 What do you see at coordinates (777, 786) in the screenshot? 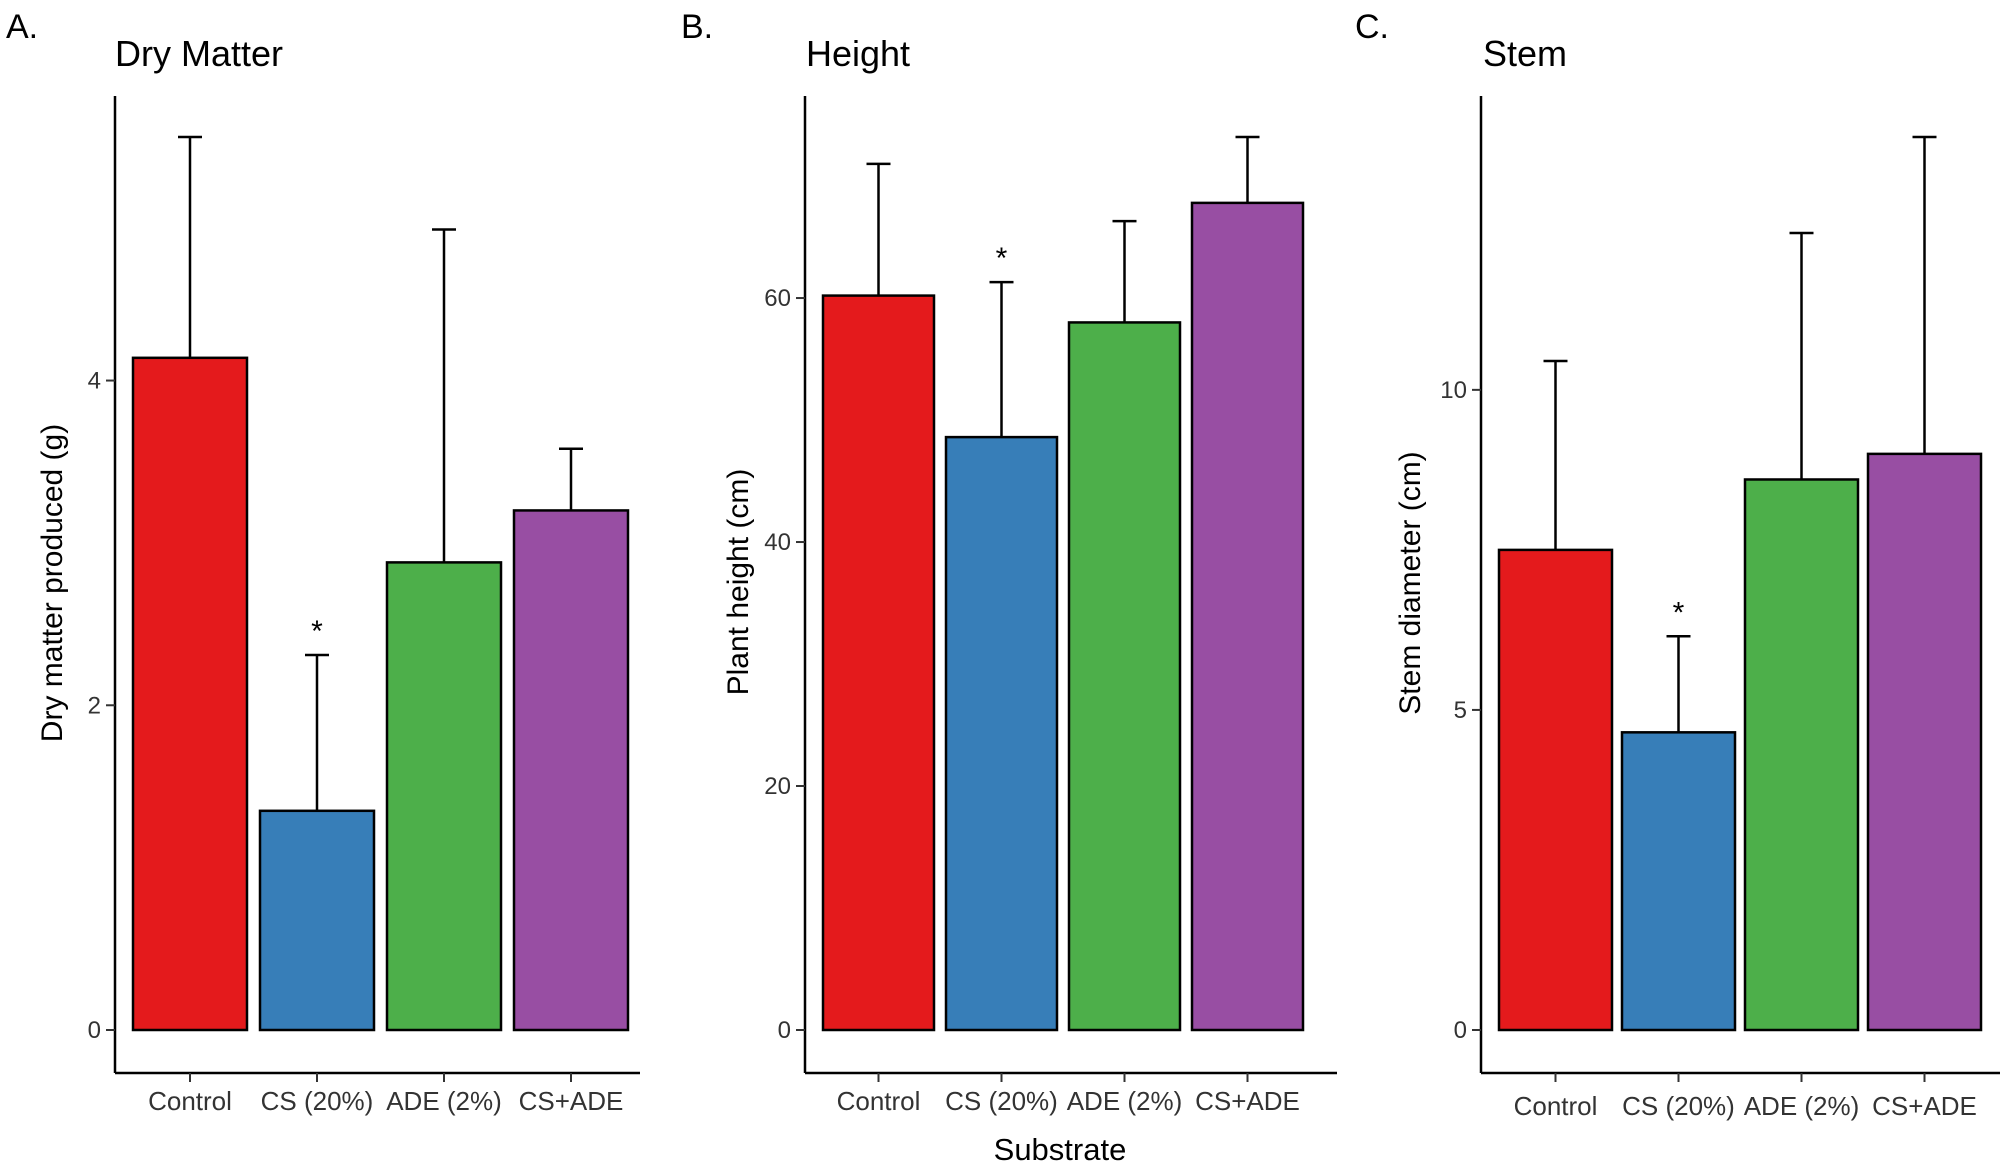
I see `y-tick-label: 20` at bounding box center [777, 786].